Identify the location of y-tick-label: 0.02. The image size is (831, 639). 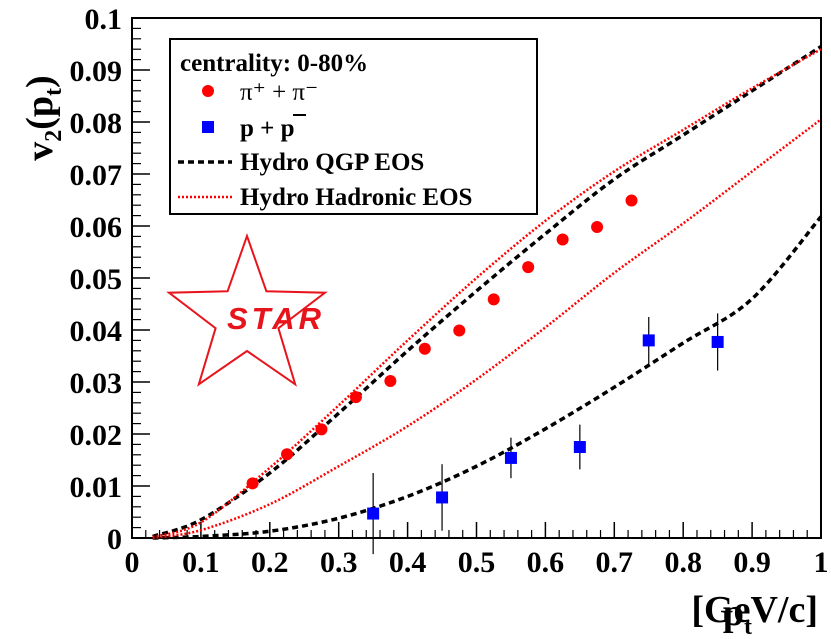
(96, 435).